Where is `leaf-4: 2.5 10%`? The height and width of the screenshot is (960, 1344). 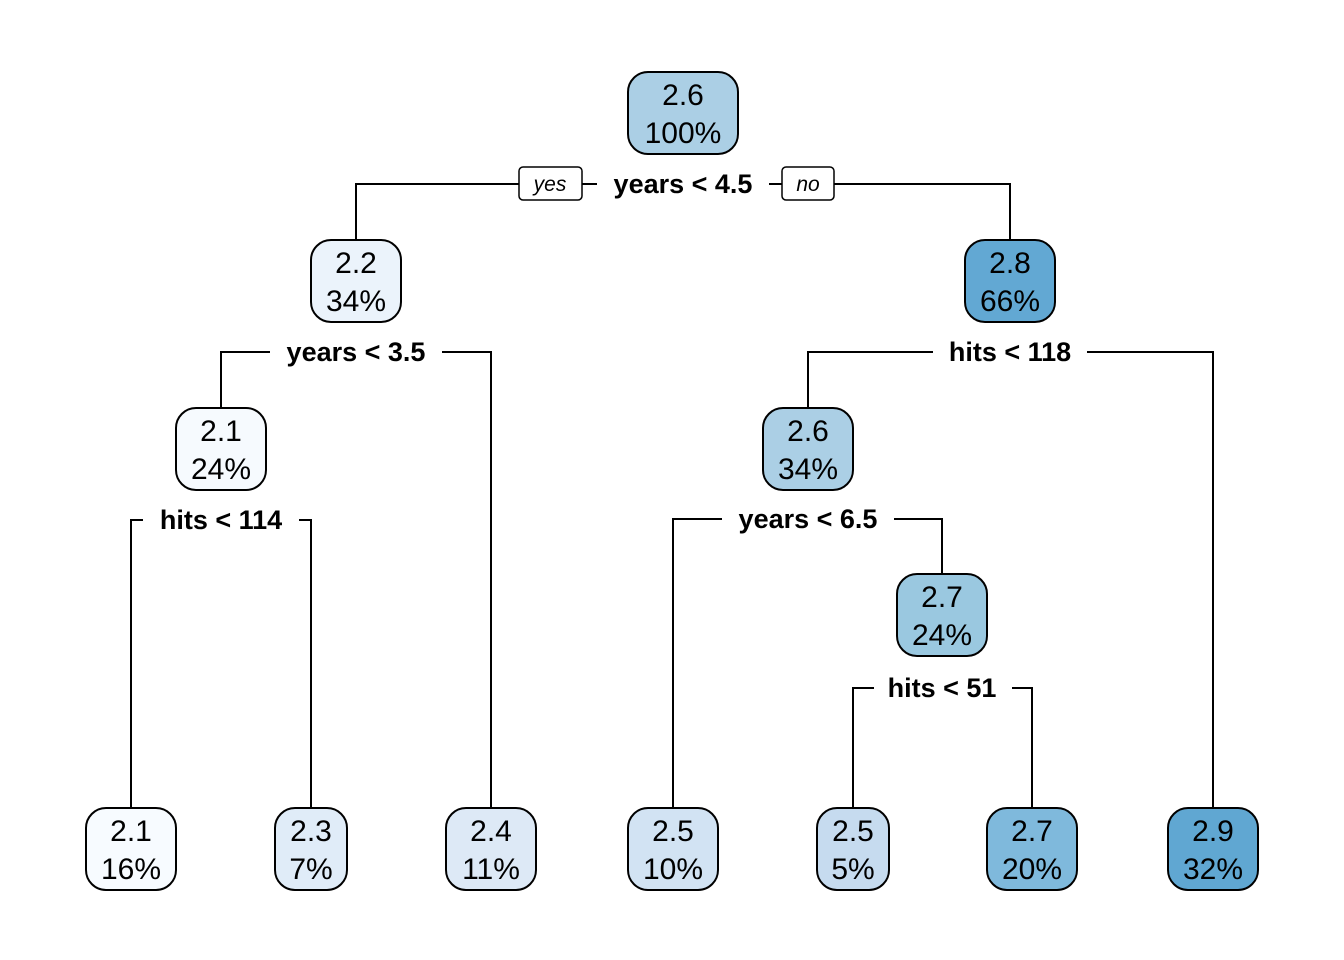
leaf-4: 2.5 10% is located at coordinates (673, 849).